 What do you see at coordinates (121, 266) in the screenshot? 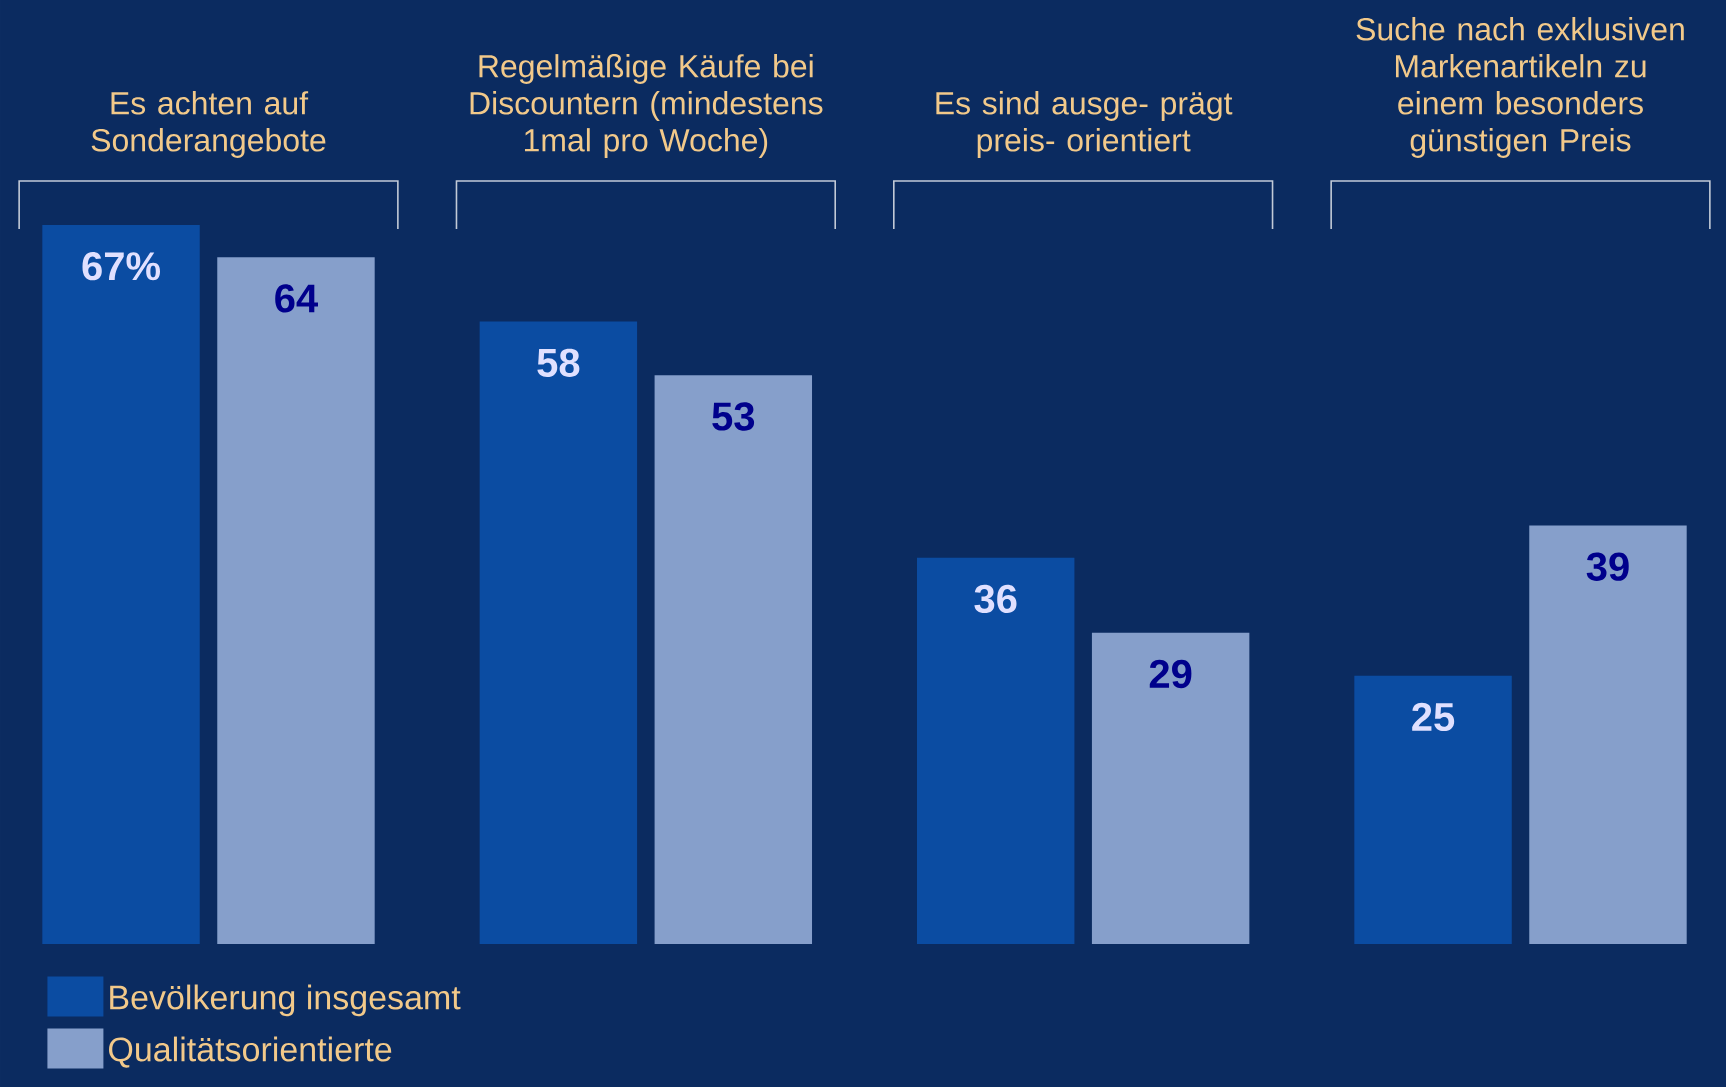
I see `data-label: 67%` at bounding box center [121, 266].